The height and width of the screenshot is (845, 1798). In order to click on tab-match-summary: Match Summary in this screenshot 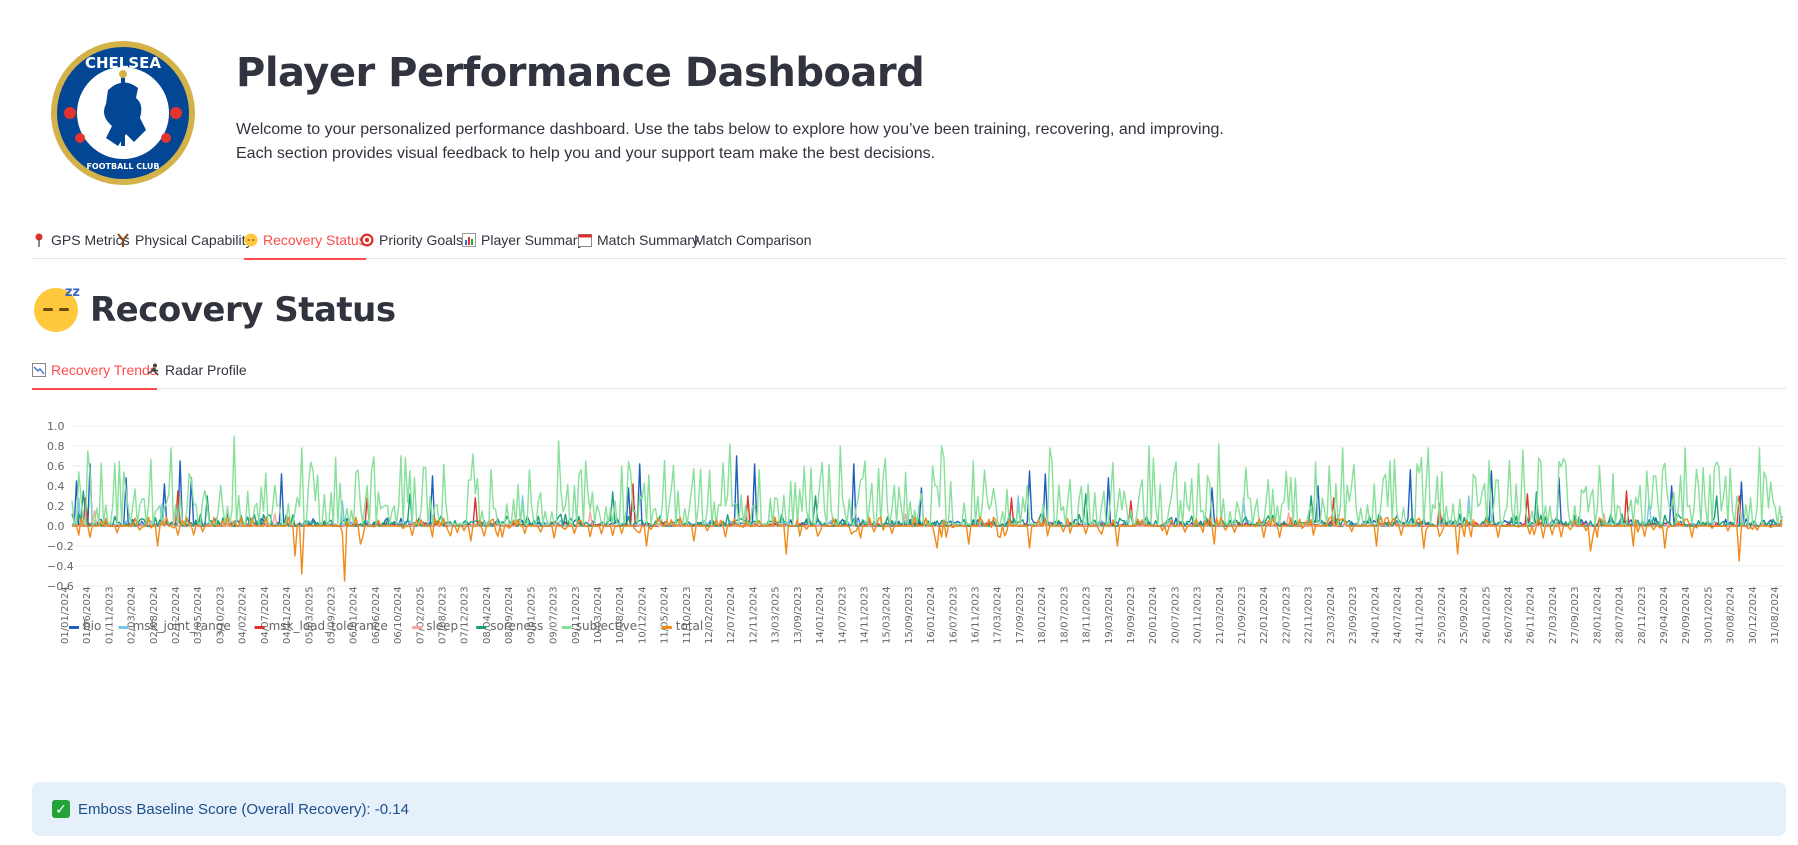, I will do `click(638, 240)`.